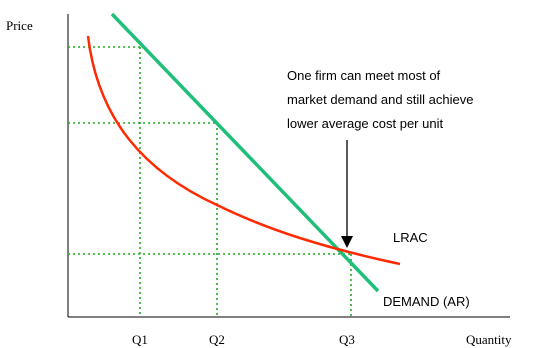 The width and height of the screenshot is (536, 348). Describe the element at coordinates (217, 339) in the screenshot. I see `tick-label-q2: Q2` at that location.